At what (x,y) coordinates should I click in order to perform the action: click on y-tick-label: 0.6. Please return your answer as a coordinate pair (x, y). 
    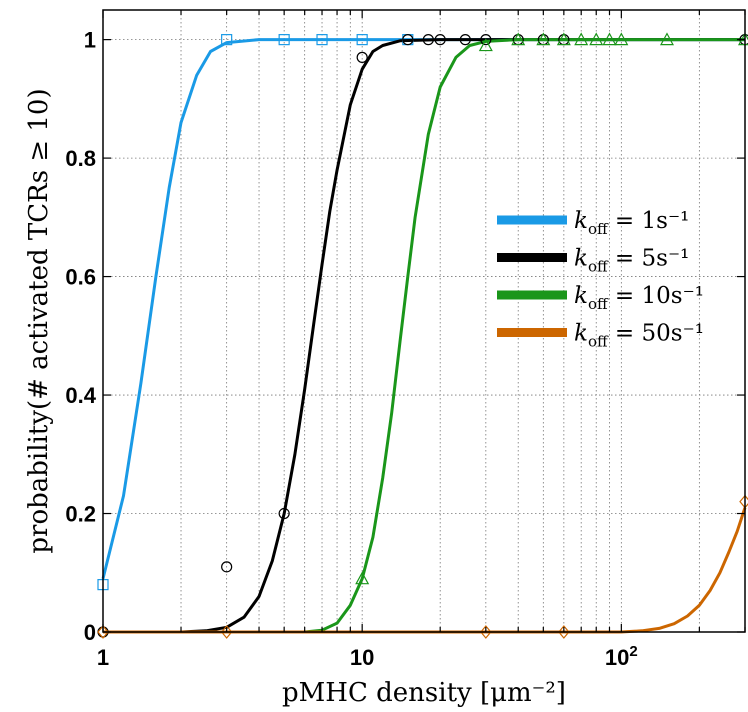
    Looking at the image, I should click on (80, 277).